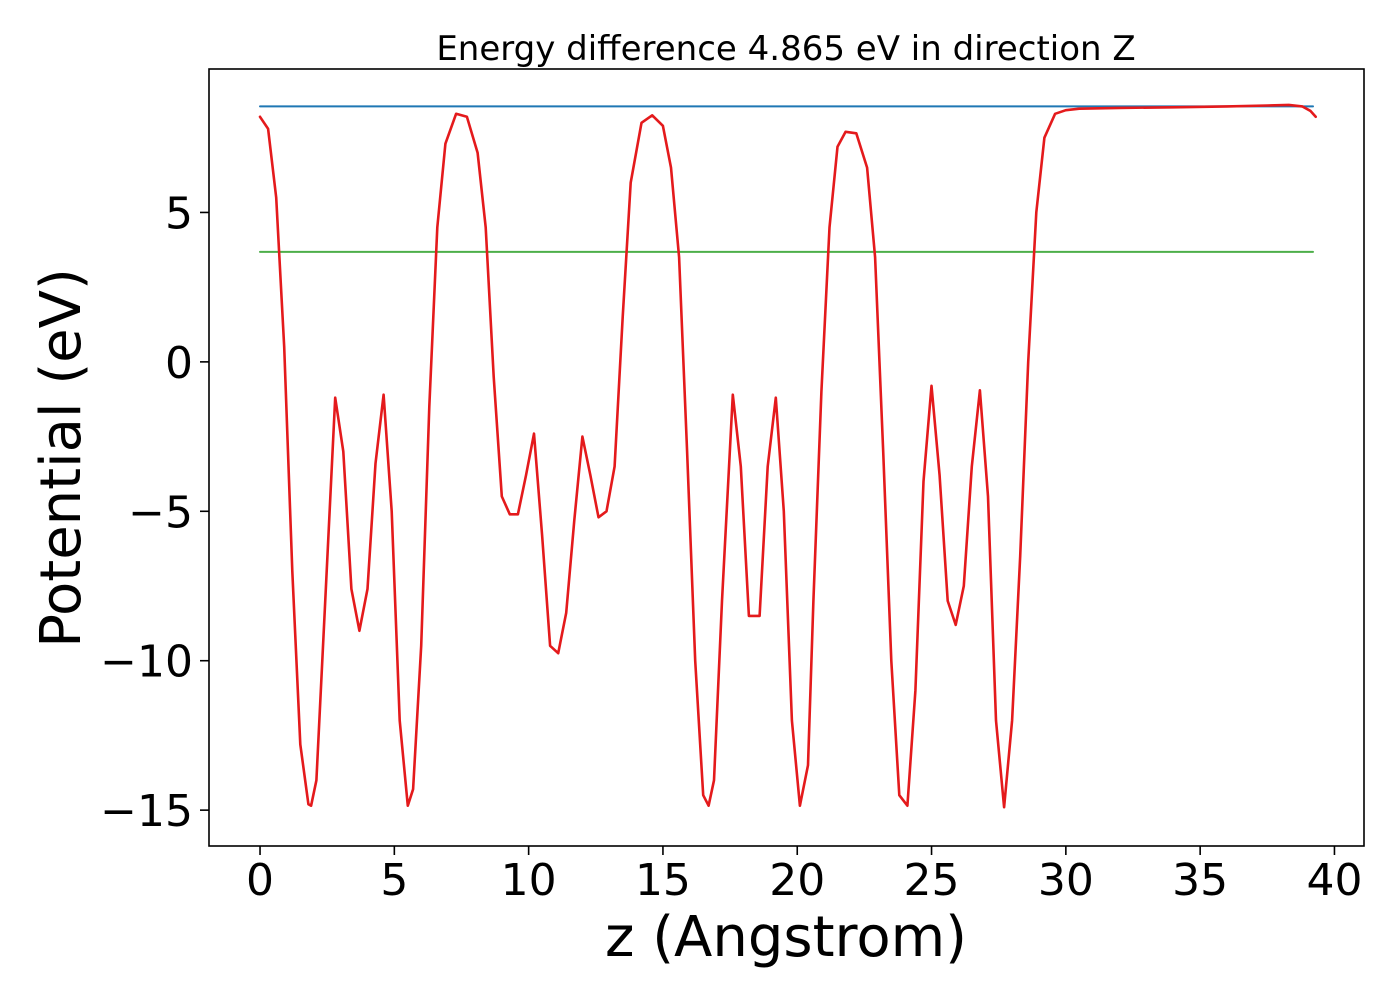 The image size is (1400, 1004). Describe the element at coordinates (260, 880) in the screenshot. I see `x-tick-label: 0` at that location.